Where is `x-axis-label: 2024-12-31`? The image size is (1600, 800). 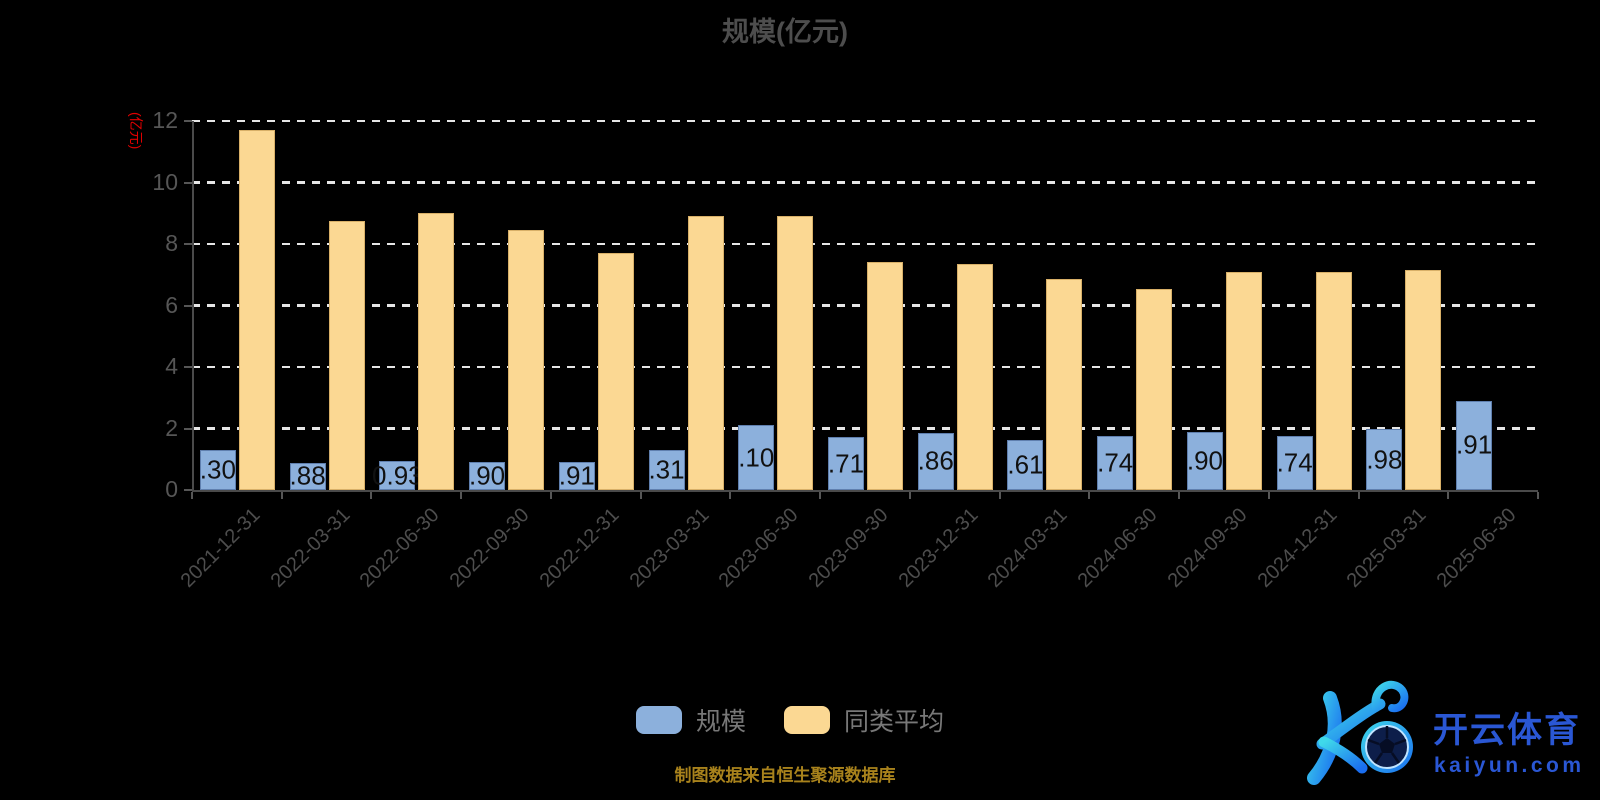
x-axis-label: 2024-12-31 is located at coordinates (1297, 548).